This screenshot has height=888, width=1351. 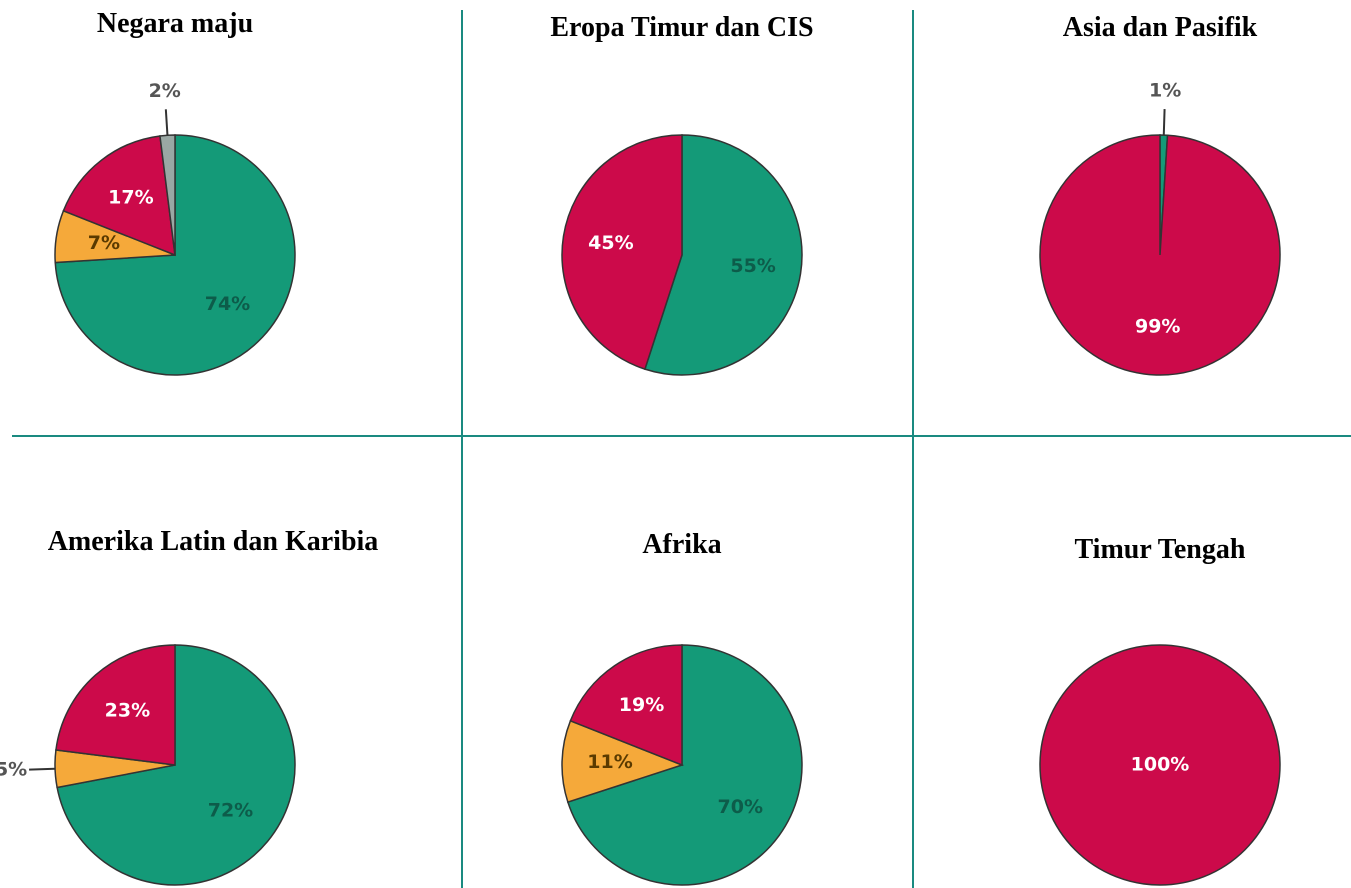 What do you see at coordinates (213, 541) in the screenshot?
I see `chart-title: Amerika Latin dan Karibia` at bounding box center [213, 541].